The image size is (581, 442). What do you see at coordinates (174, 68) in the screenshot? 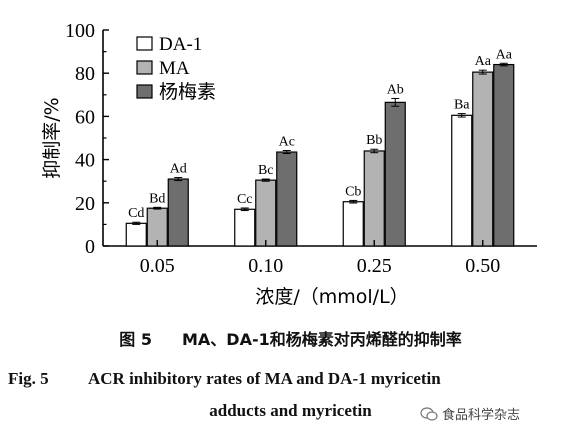
I see `legend-label-2: MA` at bounding box center [174, 68].